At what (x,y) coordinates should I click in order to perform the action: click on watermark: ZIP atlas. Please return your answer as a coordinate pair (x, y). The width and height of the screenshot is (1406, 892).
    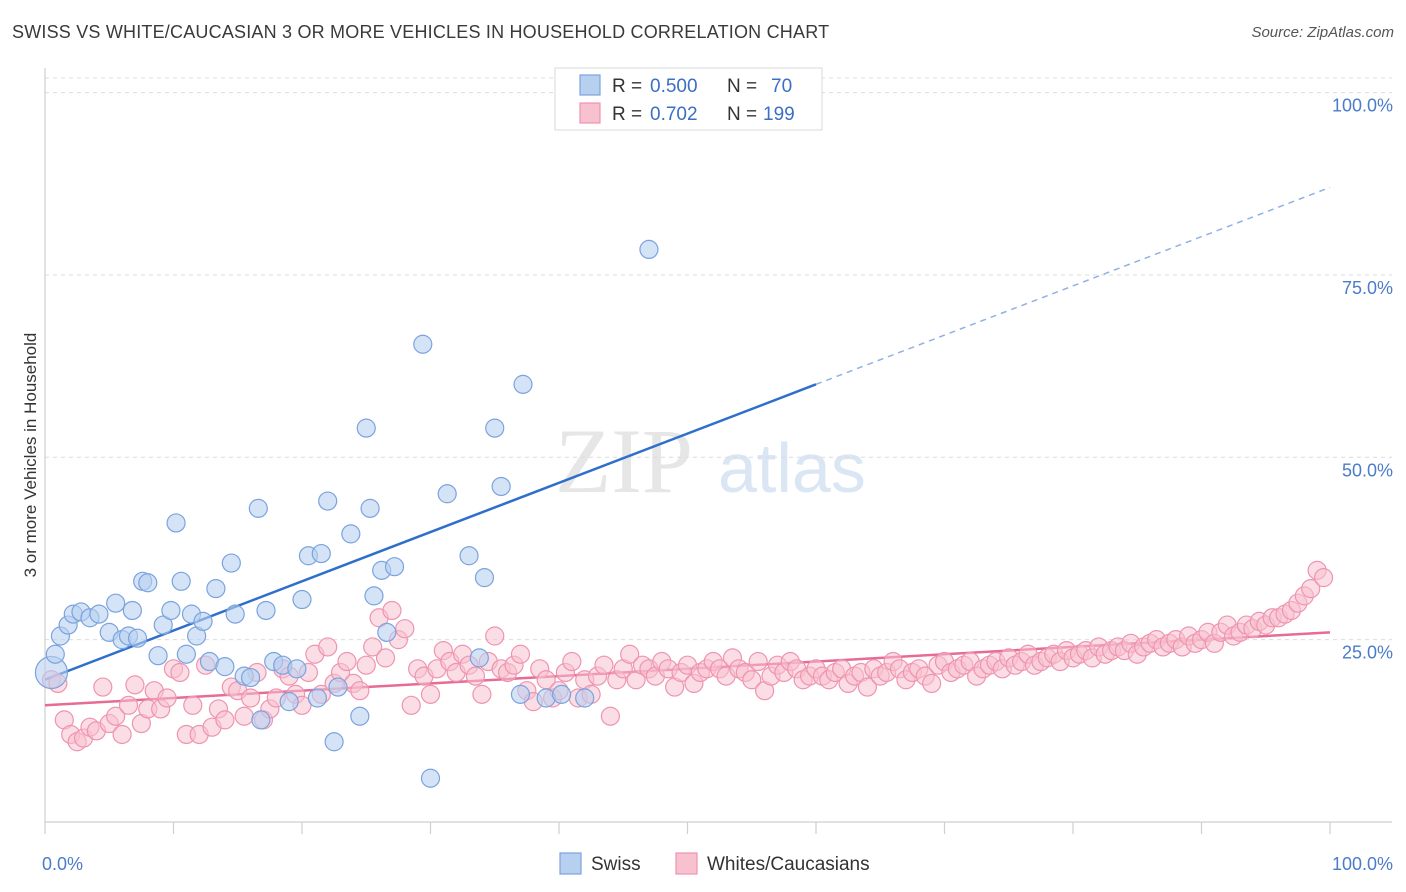
    Looking at the image, I should click on (710, 461).